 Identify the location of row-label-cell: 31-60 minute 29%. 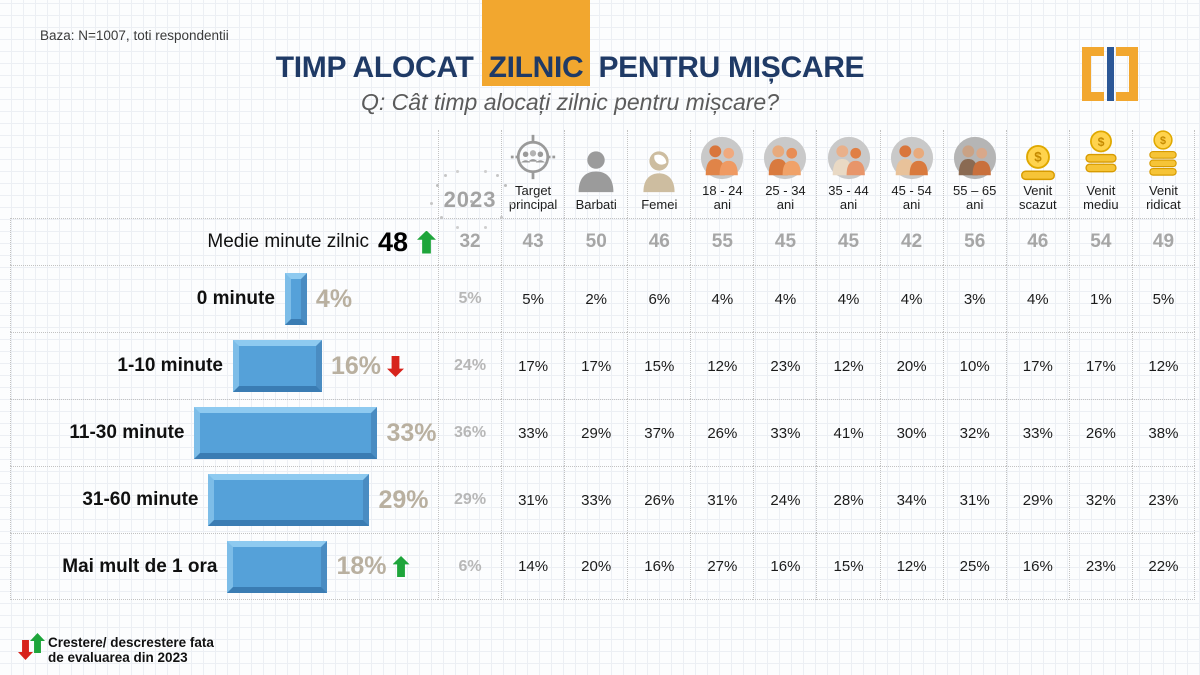
(224, 499).